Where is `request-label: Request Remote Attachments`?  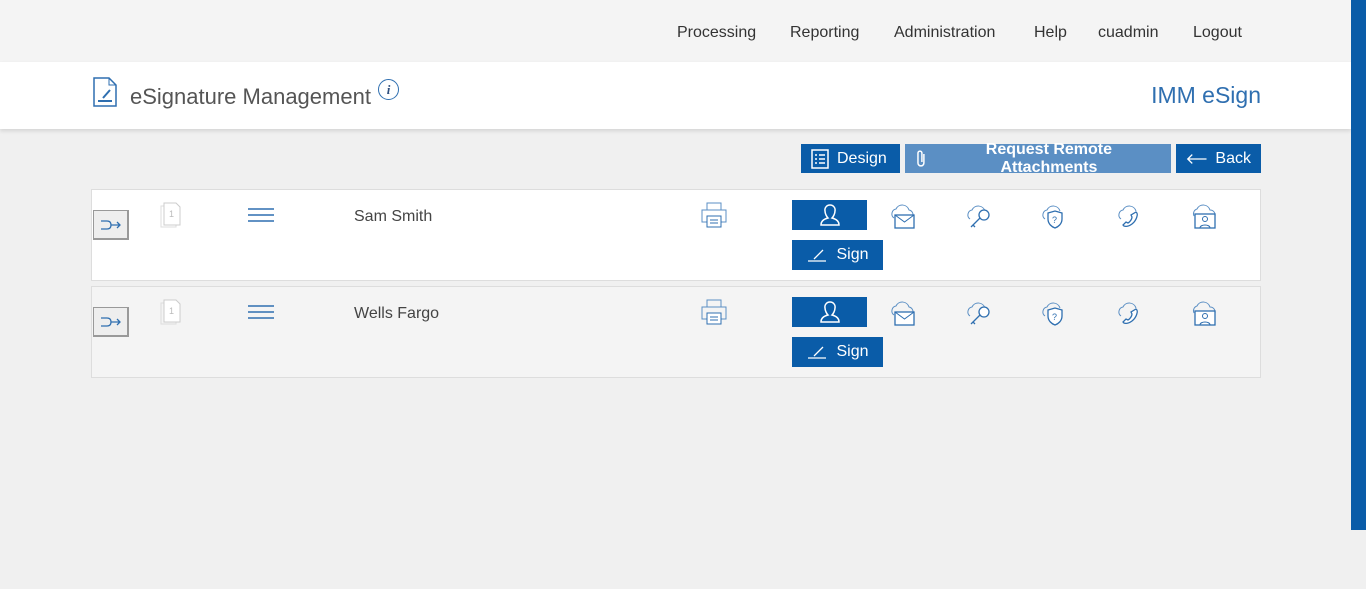 request-label: Request Remote Attachments is located at coordinates (1049, 158).